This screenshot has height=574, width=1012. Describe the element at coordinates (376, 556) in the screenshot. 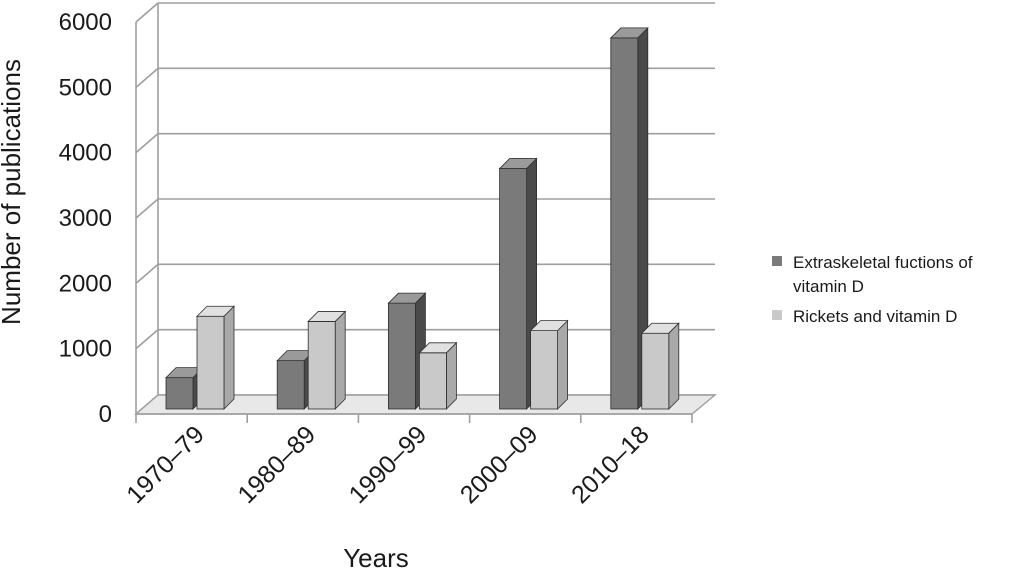

I see `x-axis-title: Years` at that location.